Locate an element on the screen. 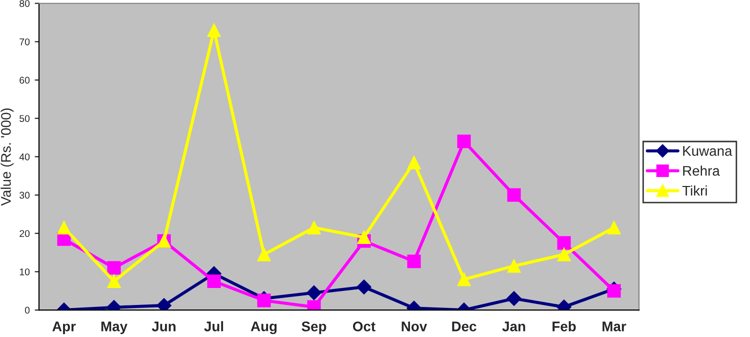  y-tick-label: 20 is located at coordinates (25, 233).